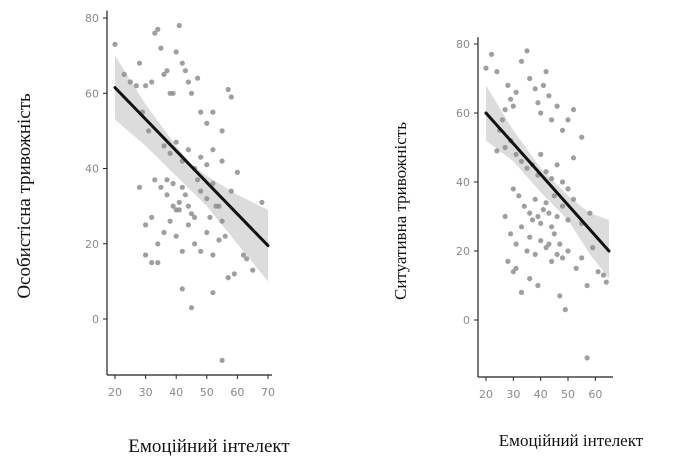 Image resolution: width=676 pixels, height=461 pixels. What do you see at coordinates (541, 394) in the screenshot?
I see `x-tick-label: 40` at bounding box center [541, 394].